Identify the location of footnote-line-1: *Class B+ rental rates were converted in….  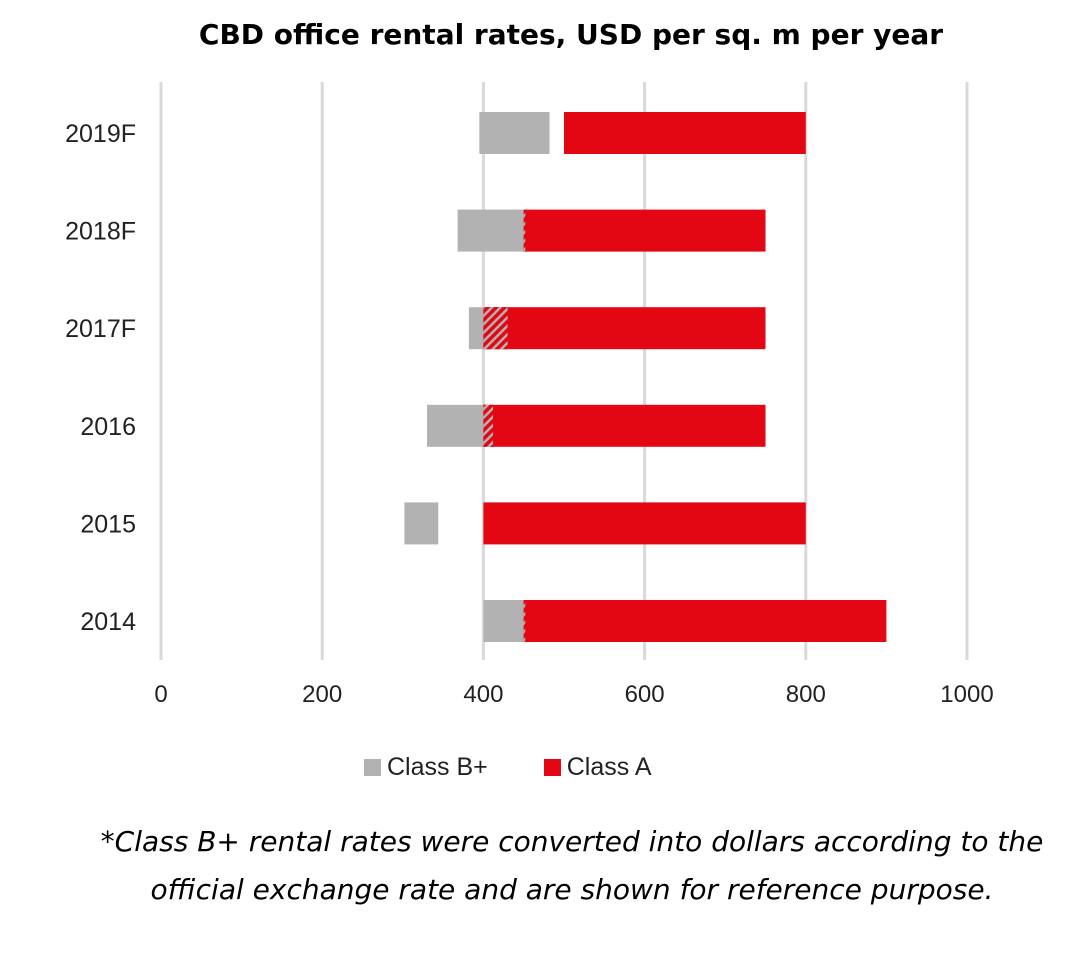
(572, 841).